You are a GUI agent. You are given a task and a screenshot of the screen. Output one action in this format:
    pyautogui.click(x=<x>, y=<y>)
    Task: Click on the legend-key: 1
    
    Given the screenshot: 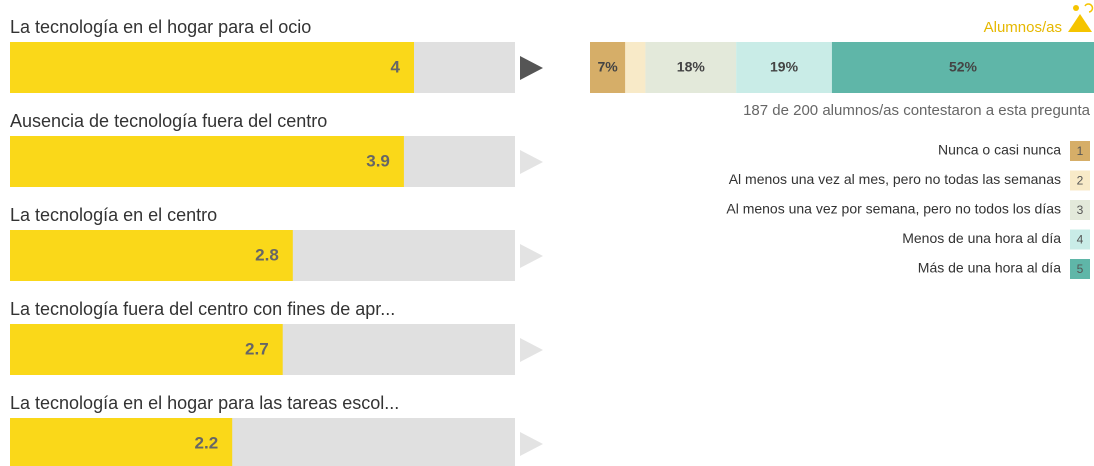 What is the action you would take?
    pyautogui.click(x=1080, y=151)
    